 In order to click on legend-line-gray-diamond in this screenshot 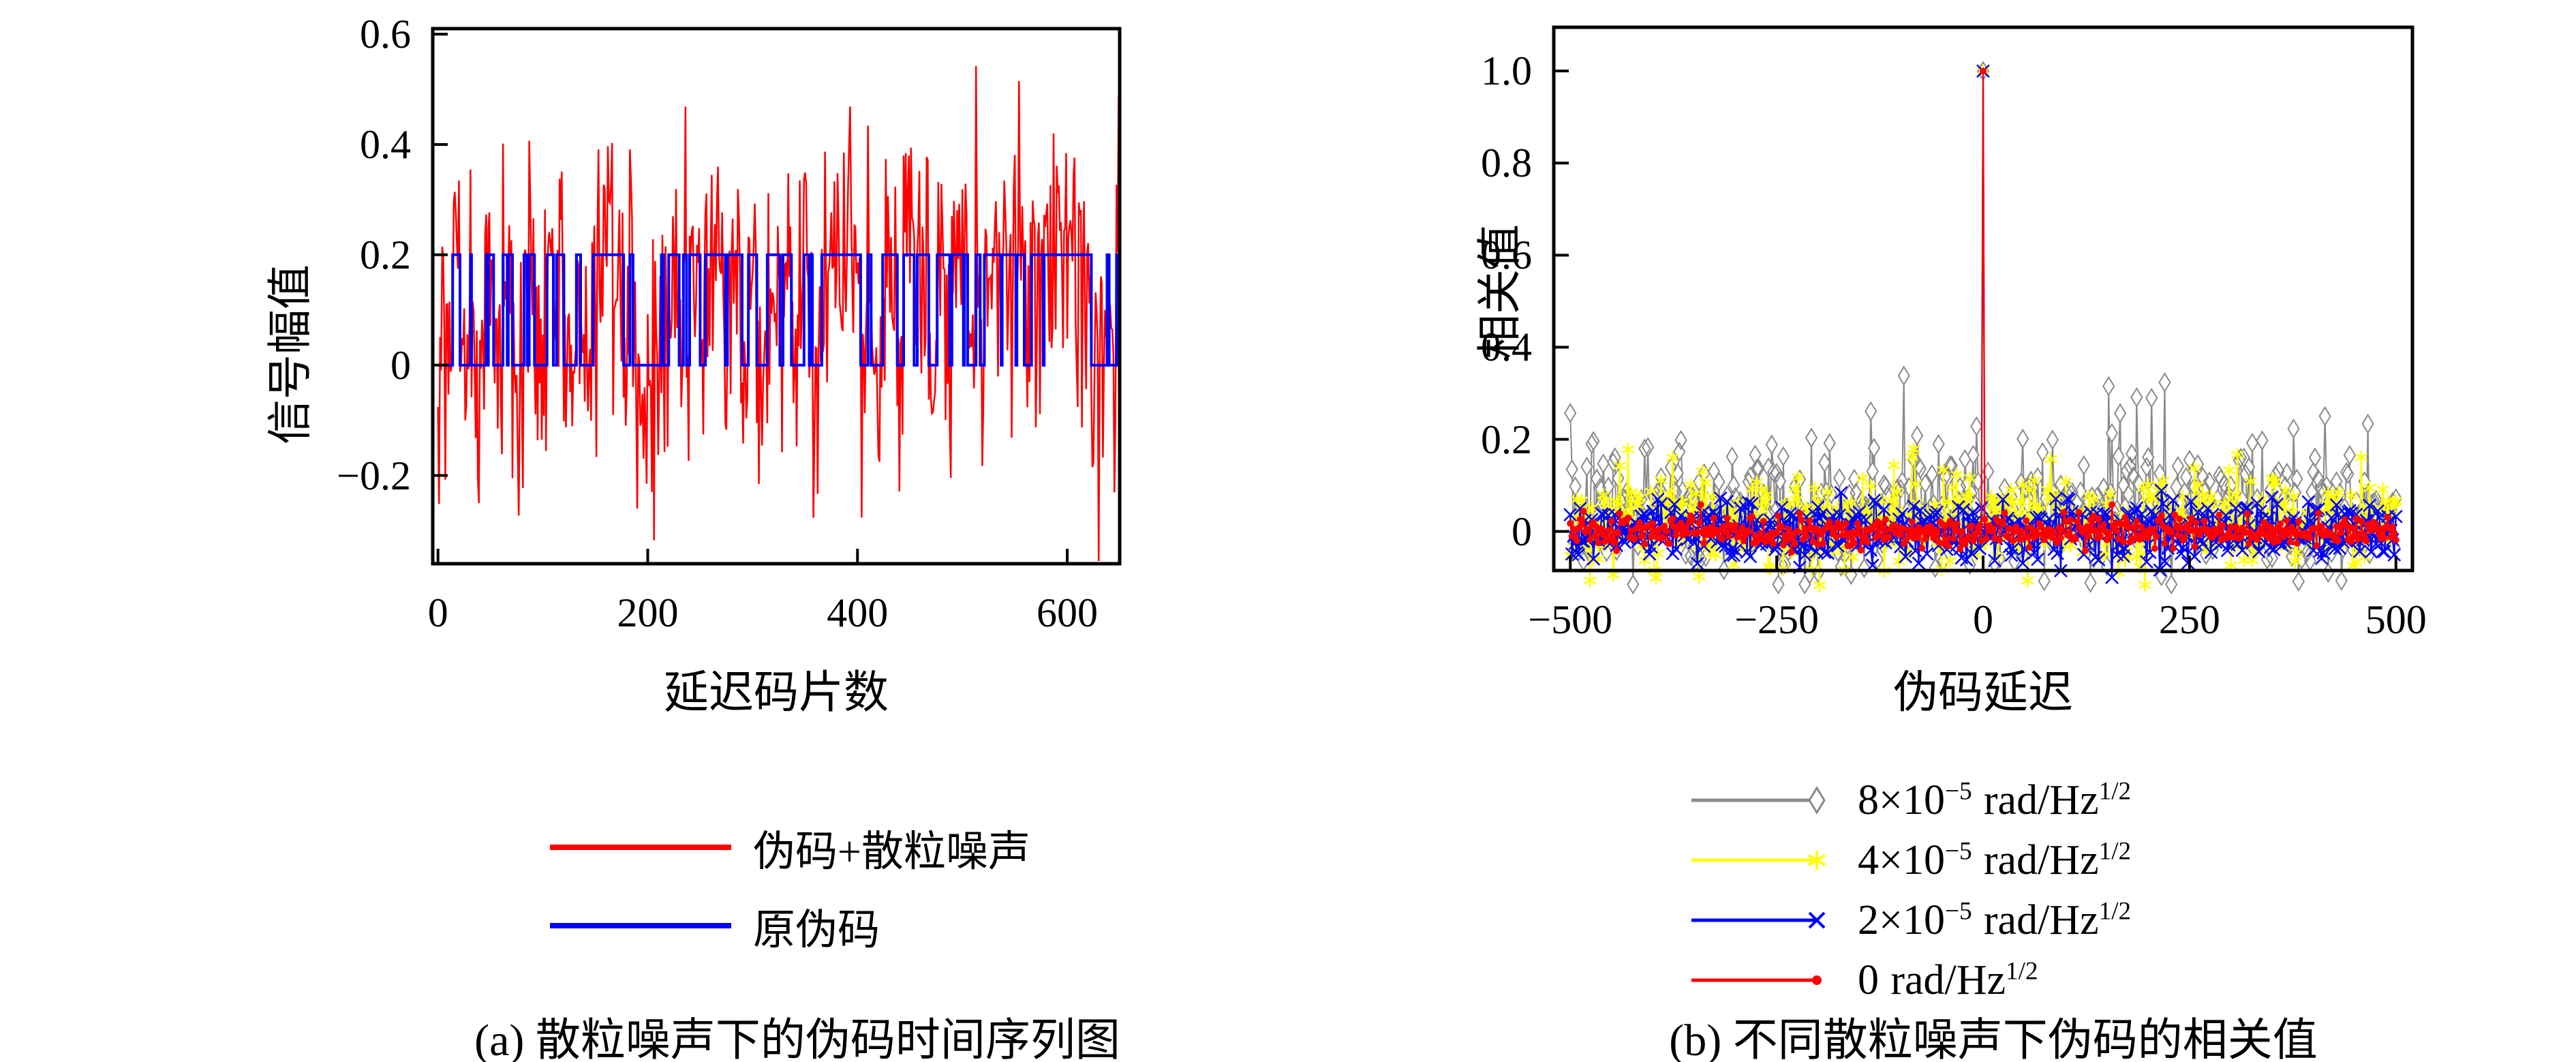, I will do `click(1763, 800)`.